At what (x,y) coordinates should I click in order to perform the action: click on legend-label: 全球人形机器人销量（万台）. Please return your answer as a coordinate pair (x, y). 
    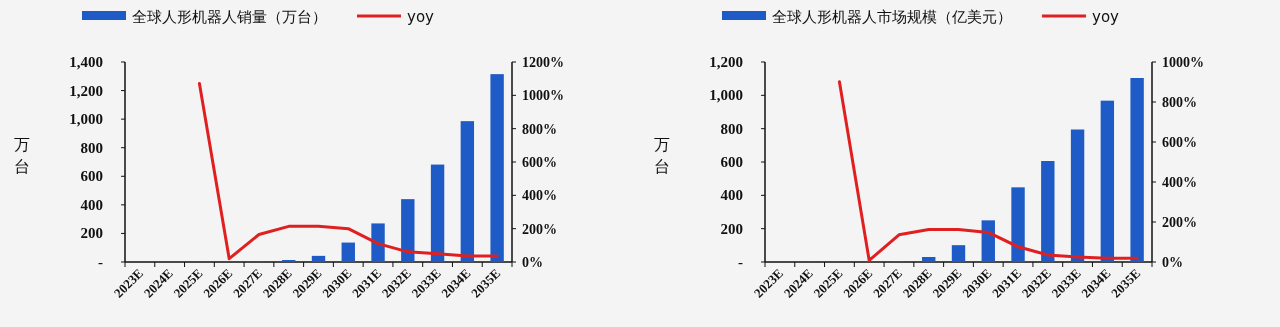
    Looking at the image, I should click on (229, 17).